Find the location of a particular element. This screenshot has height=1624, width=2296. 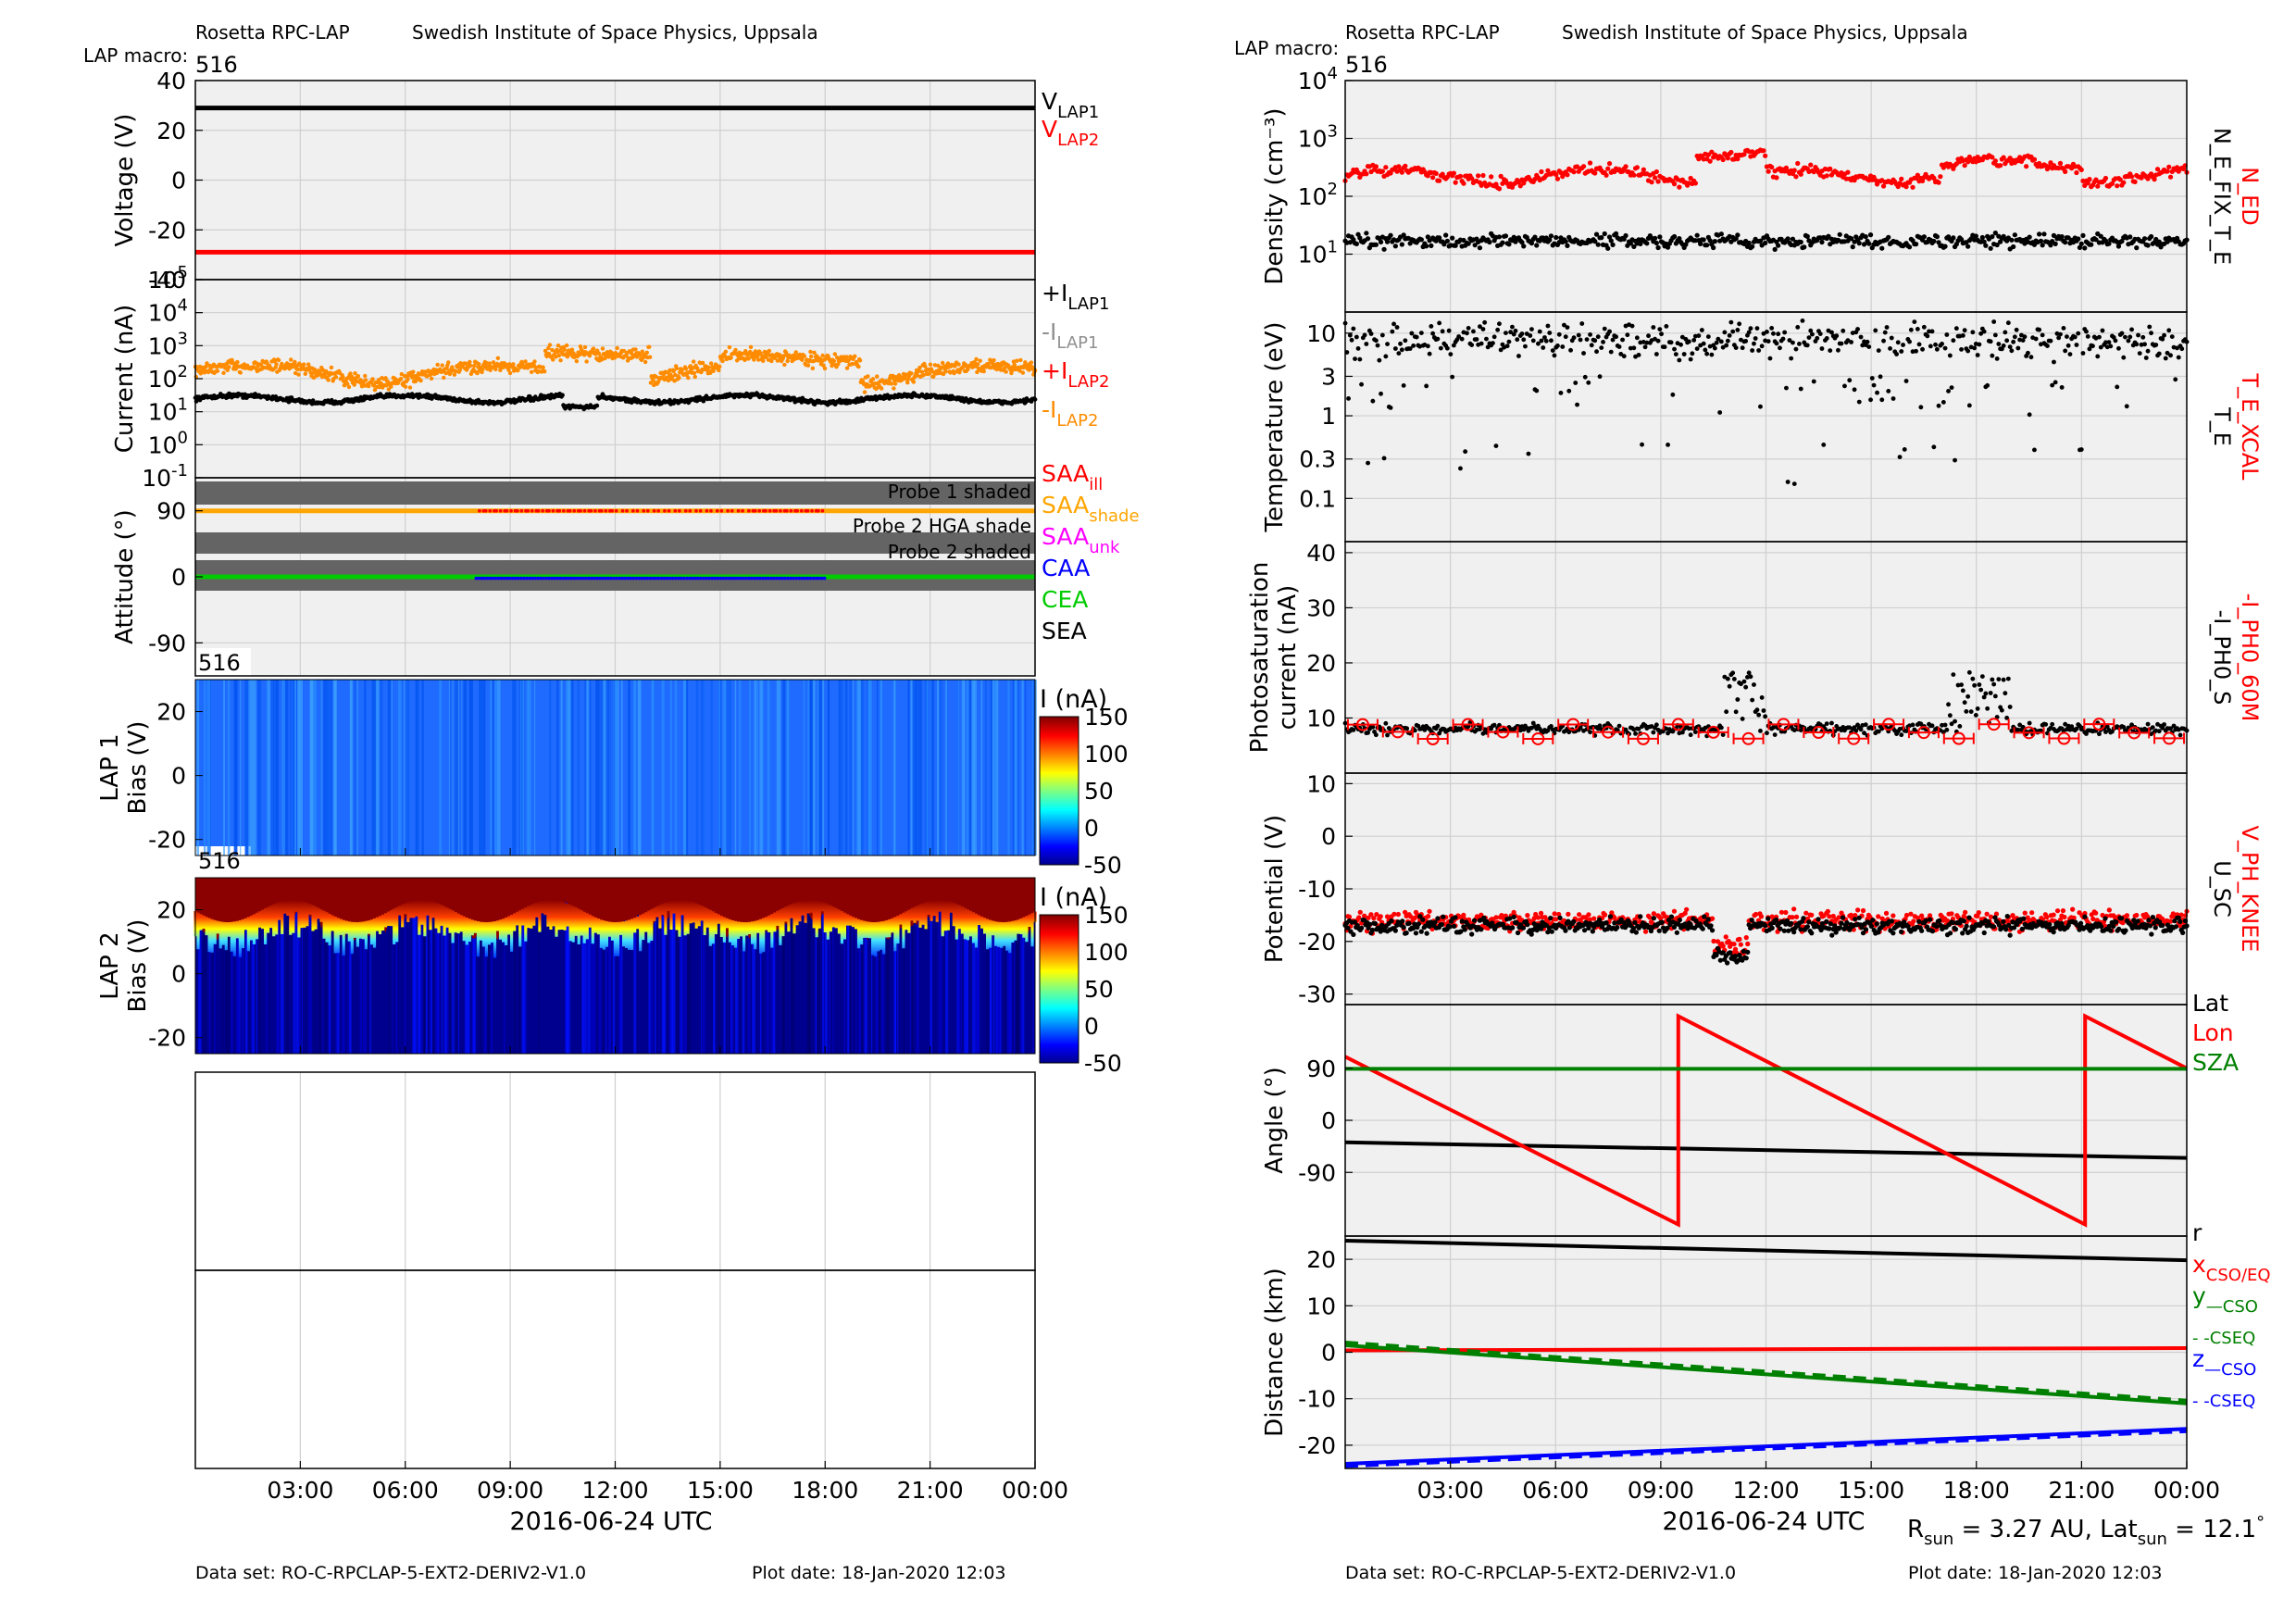

attitude-shade-band is located at coordinates (615, 493).